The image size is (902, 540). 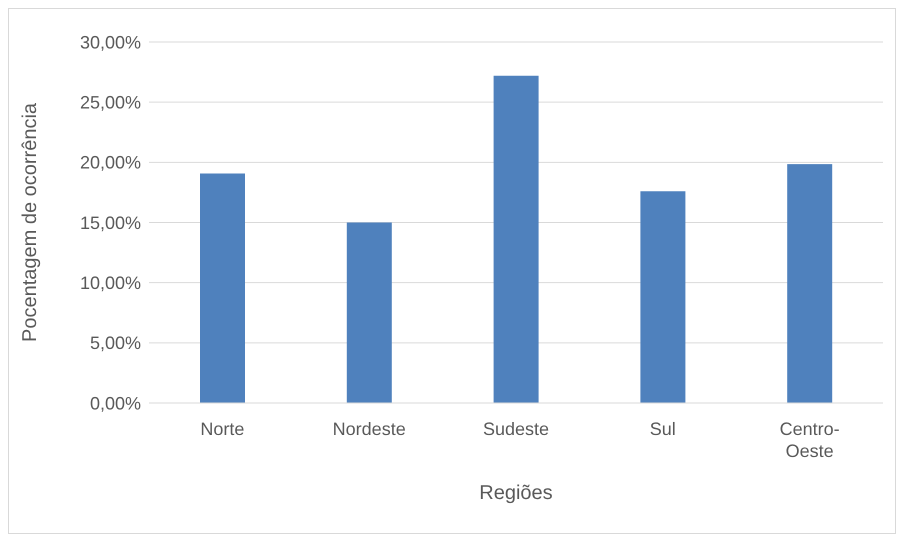 I want to click on y-tick-label: 0,00%, so click(x=115, y=403).